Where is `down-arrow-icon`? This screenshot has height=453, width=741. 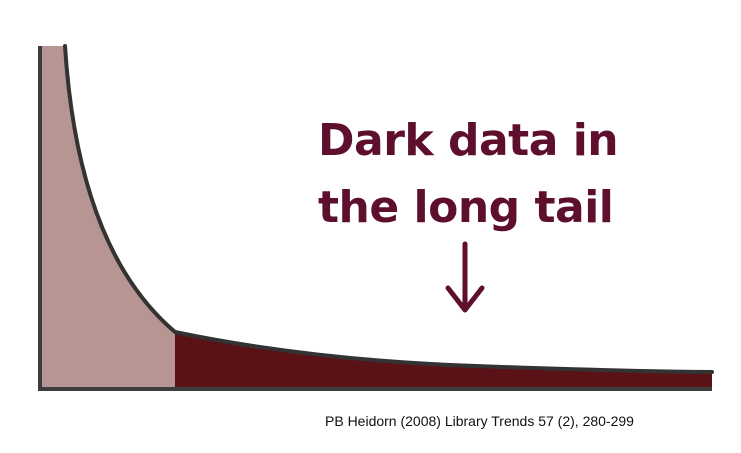
down-arrow-icon is located at coordinates (465, 277).